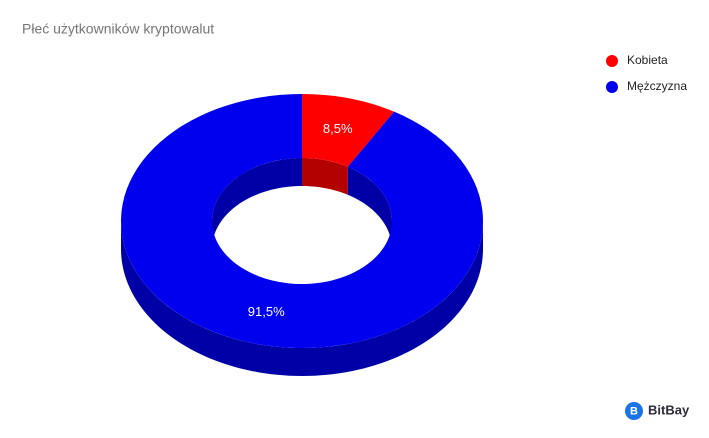  I want to click on value-label: 91,5%, so click(266, 311).